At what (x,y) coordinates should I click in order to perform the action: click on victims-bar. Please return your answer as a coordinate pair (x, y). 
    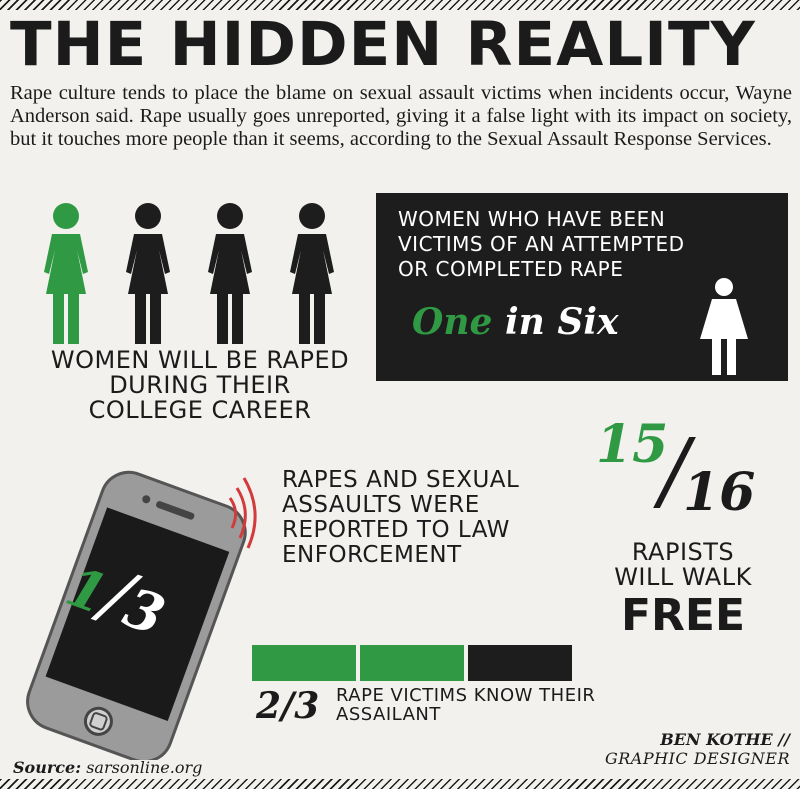
    Looking at the image, I should click on (412, 663).